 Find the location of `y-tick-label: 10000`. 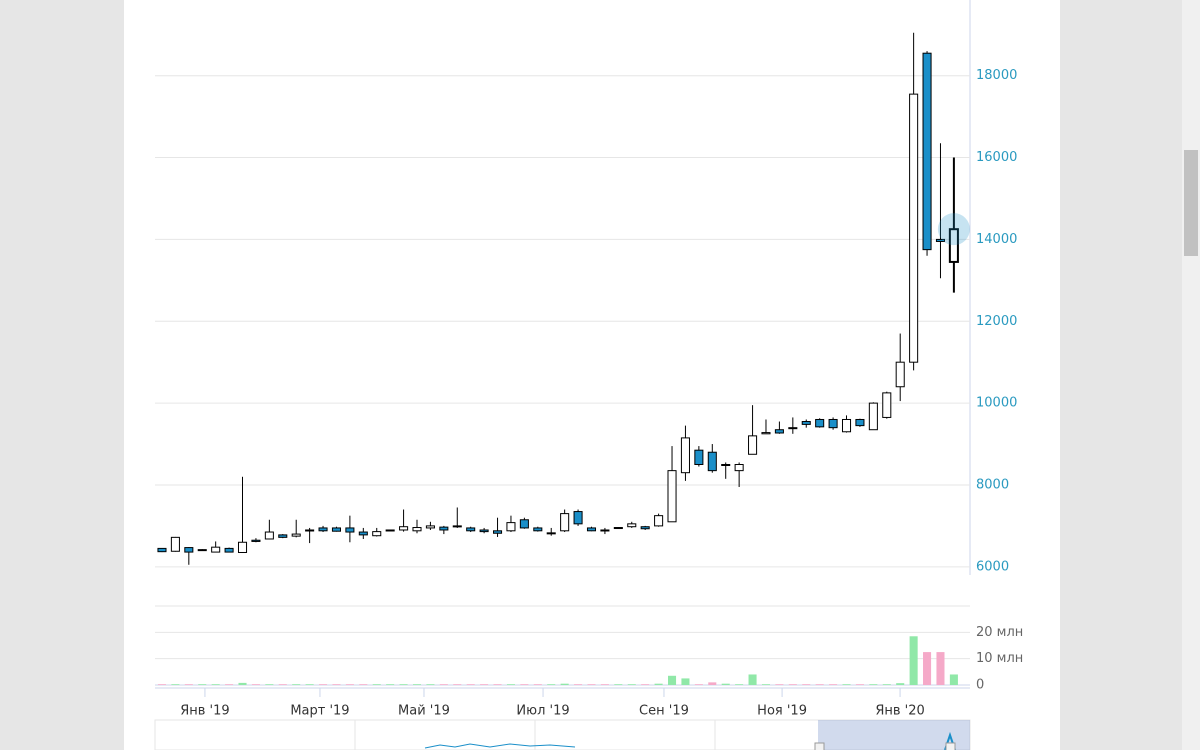

y-tick-label: 10000 is located at coordinates (996, 403).